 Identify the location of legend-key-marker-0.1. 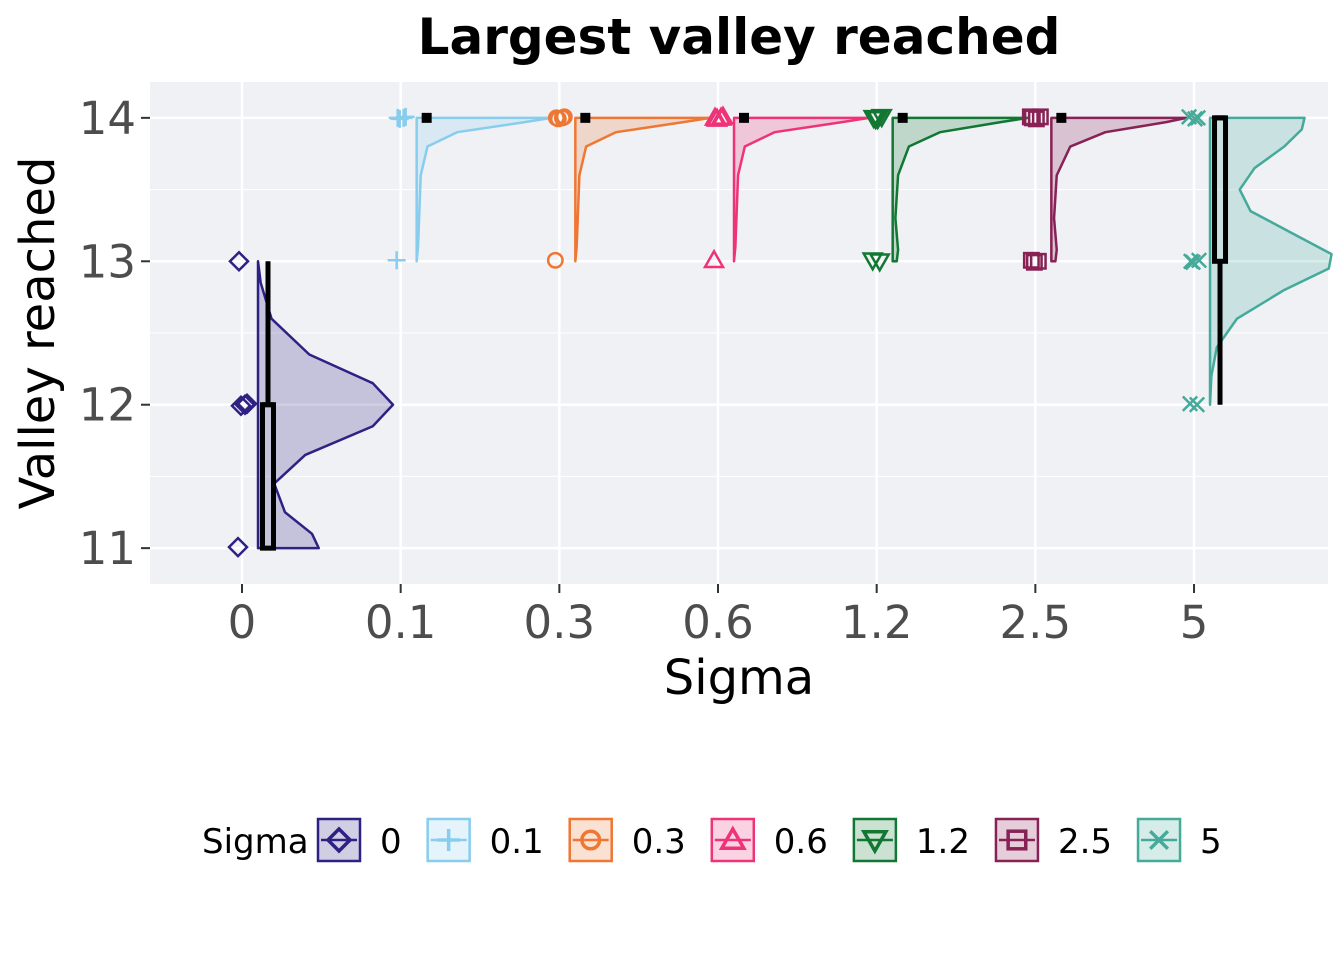
(448, 840).